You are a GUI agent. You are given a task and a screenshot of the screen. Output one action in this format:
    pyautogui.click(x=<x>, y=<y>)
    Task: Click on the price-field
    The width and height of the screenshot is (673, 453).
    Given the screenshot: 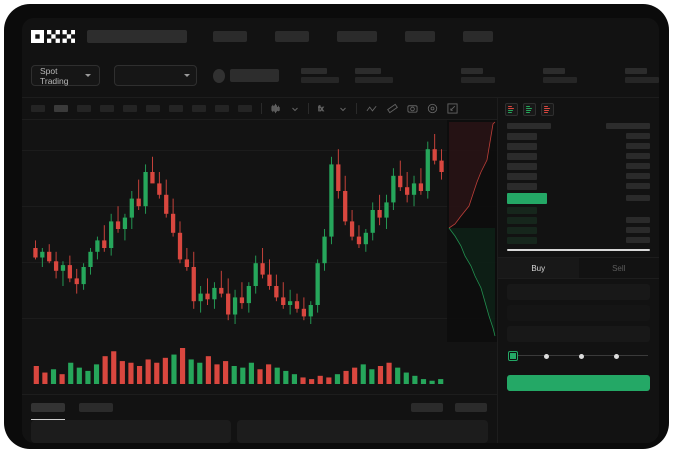 What is the action you would take?
    pyautogui.click(x=578, y=313)
    